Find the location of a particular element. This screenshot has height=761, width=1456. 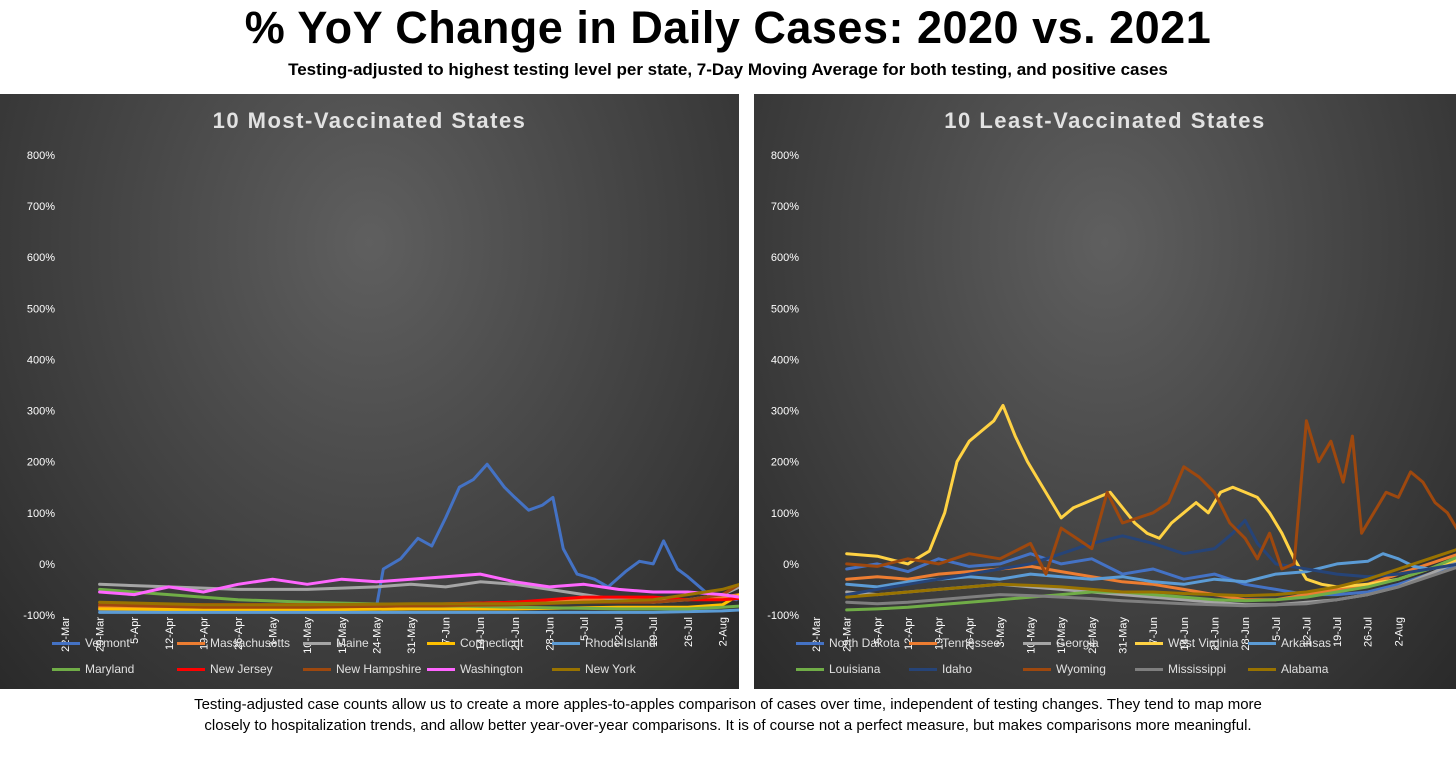

legend-item-rhode-island: Rhode Island is located at coordinates (604, 643).